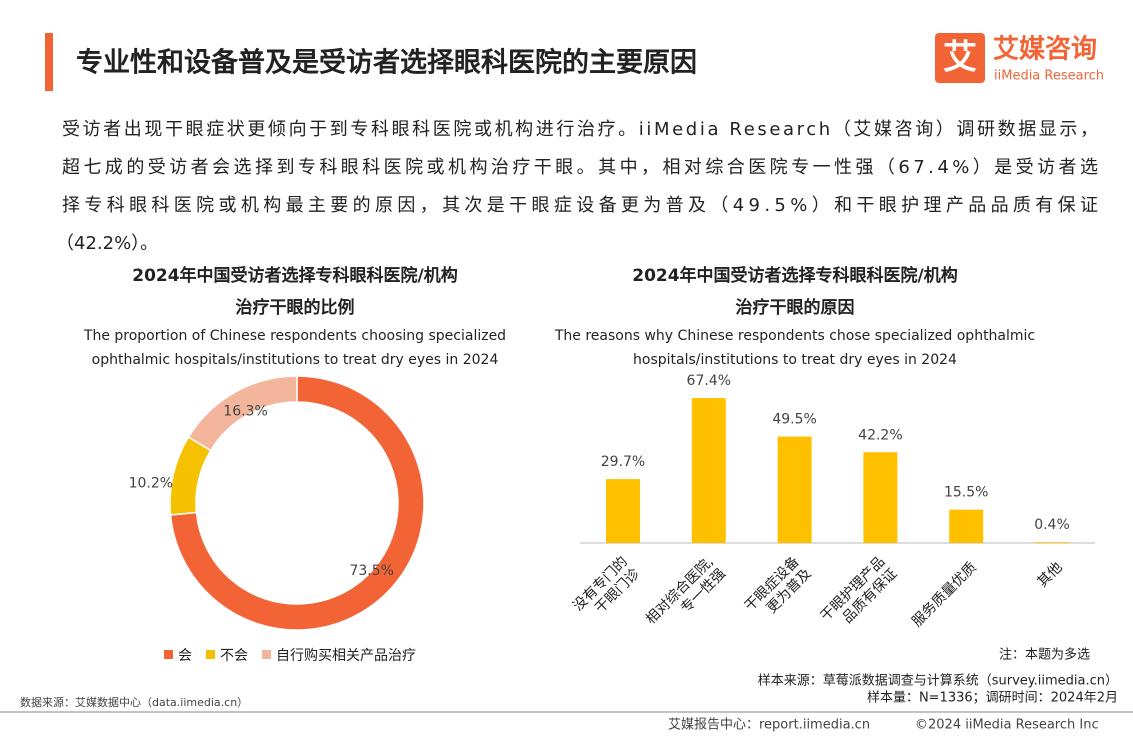  Describe the element at coordinates (245, 411) in the screenshot. I see `slice-label: 16.3%` at that location.